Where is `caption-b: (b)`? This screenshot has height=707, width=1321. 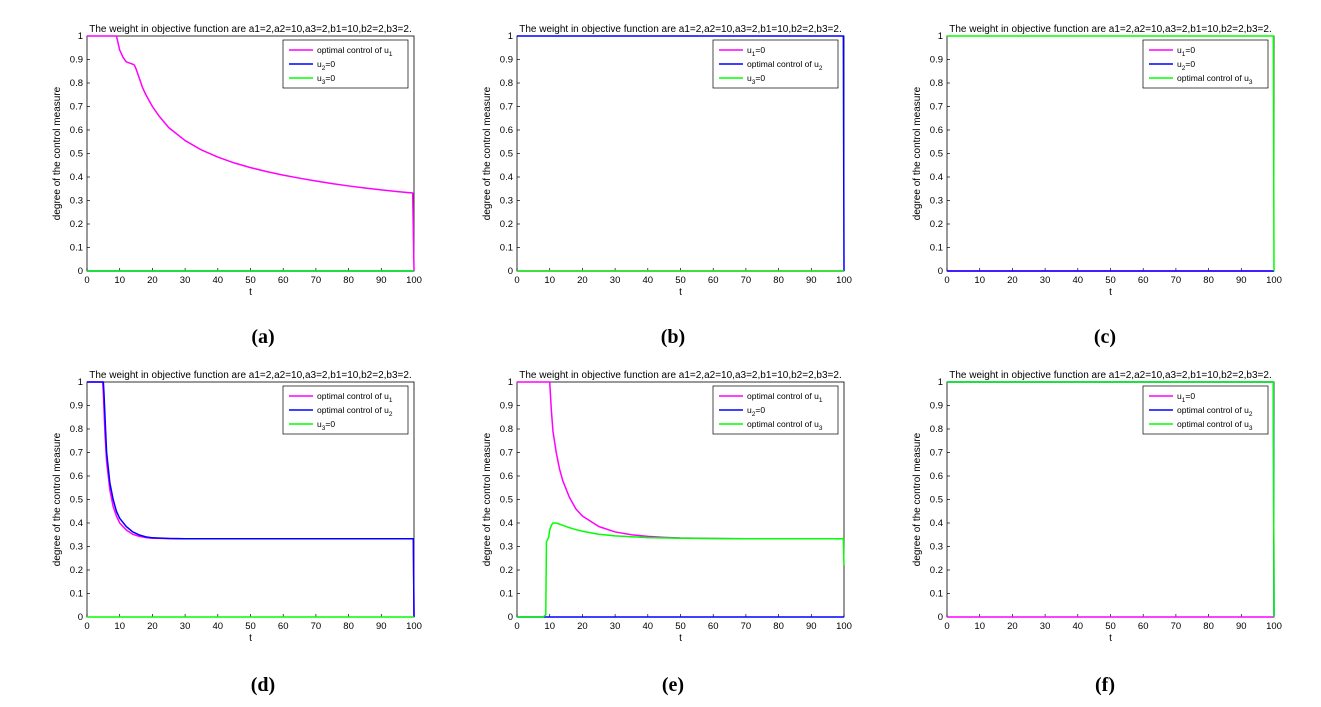
caption-b: (b) is located at coordinates (673, 337).